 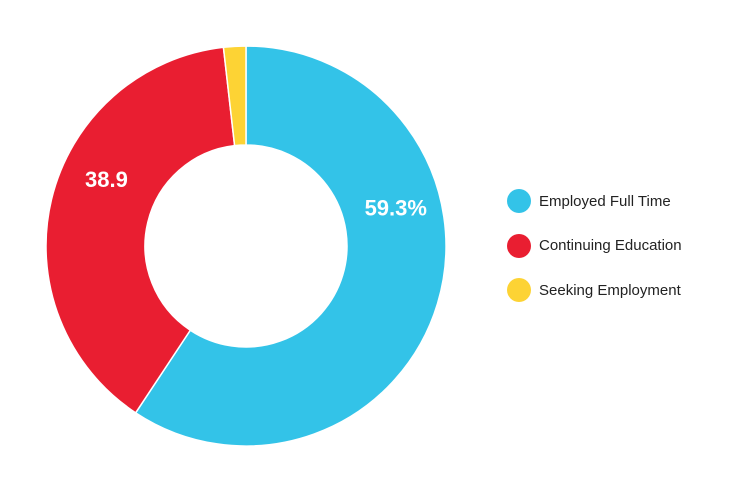 I want to click on donut-slice-seeking-employment, so click(x=234, y=96).